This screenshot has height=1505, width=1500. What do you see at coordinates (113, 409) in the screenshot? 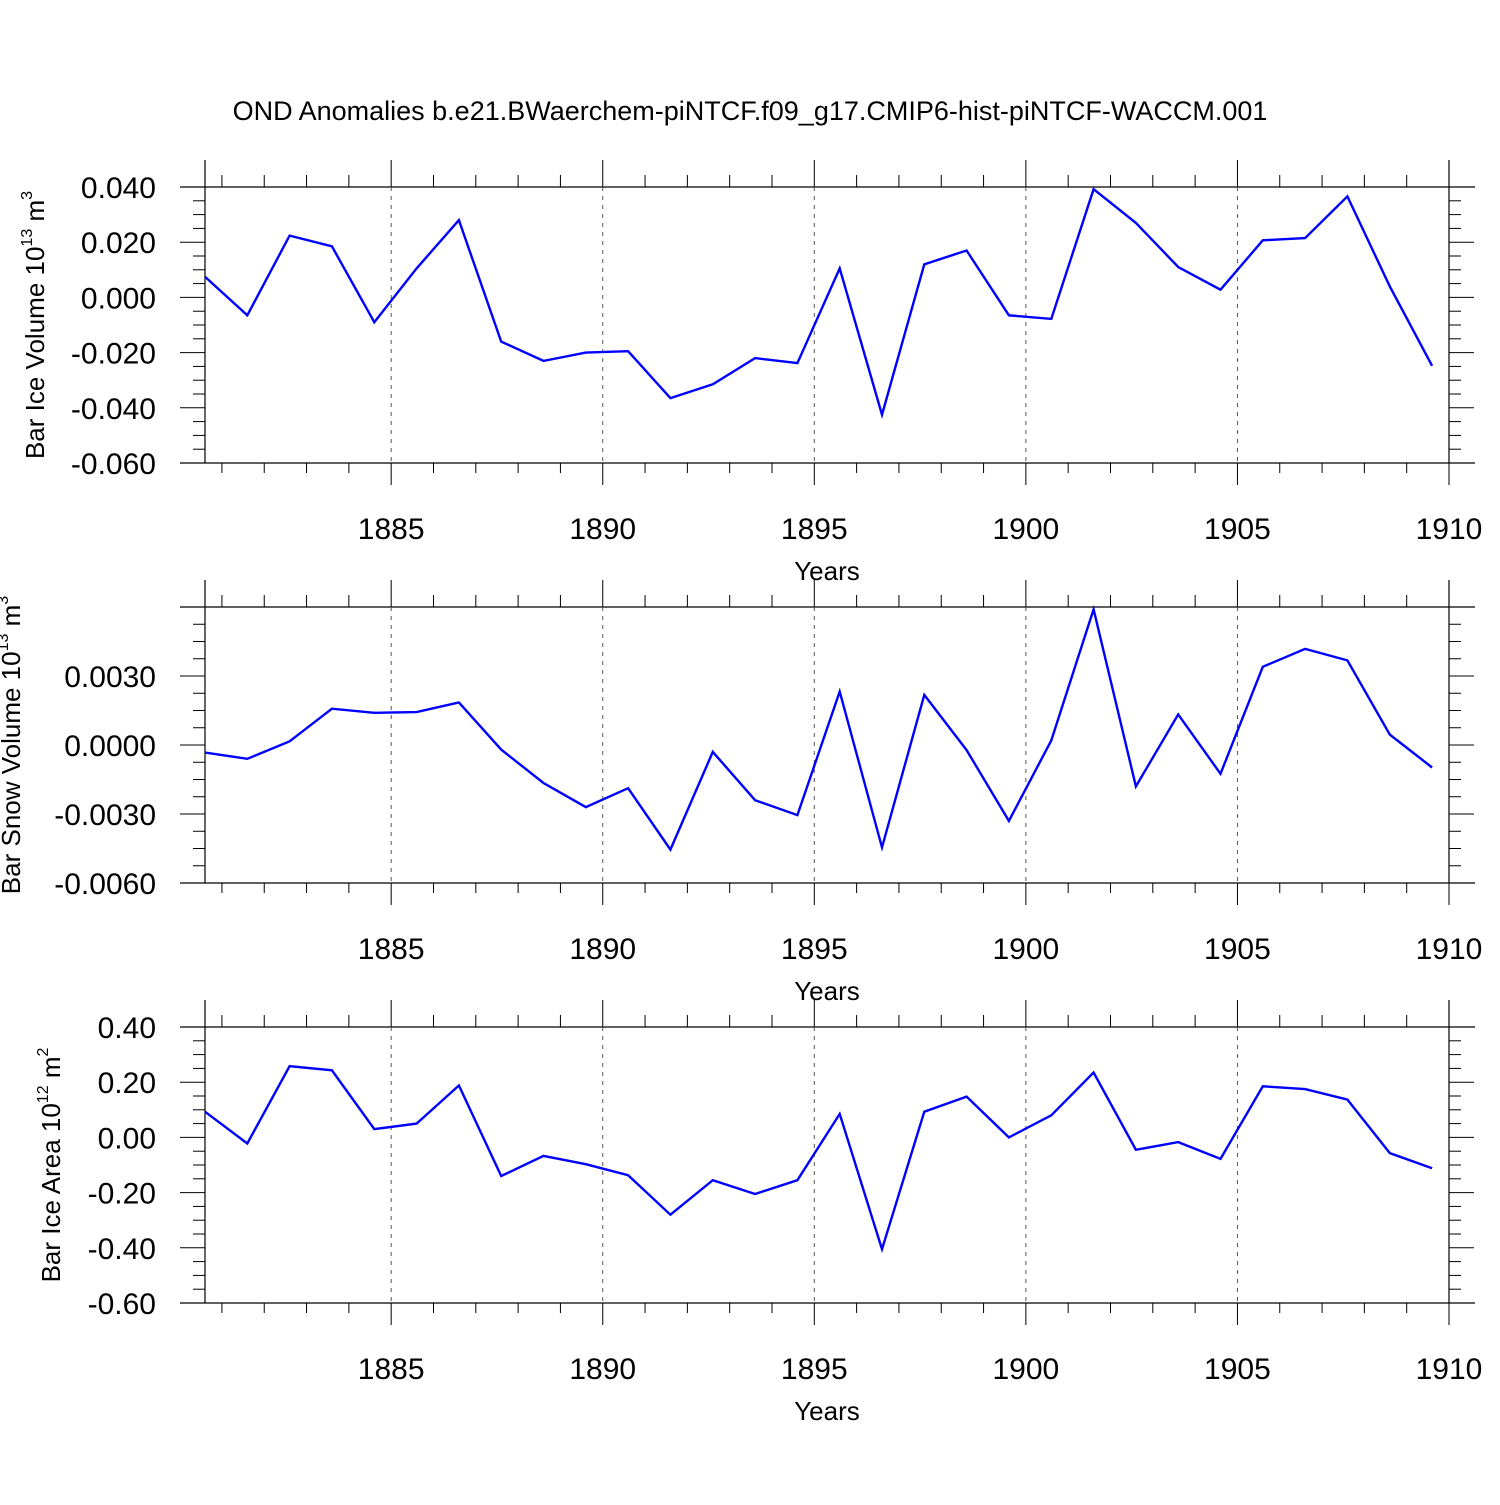
I see `y-tick-label: -0.040` at bounding box center [113, 409].